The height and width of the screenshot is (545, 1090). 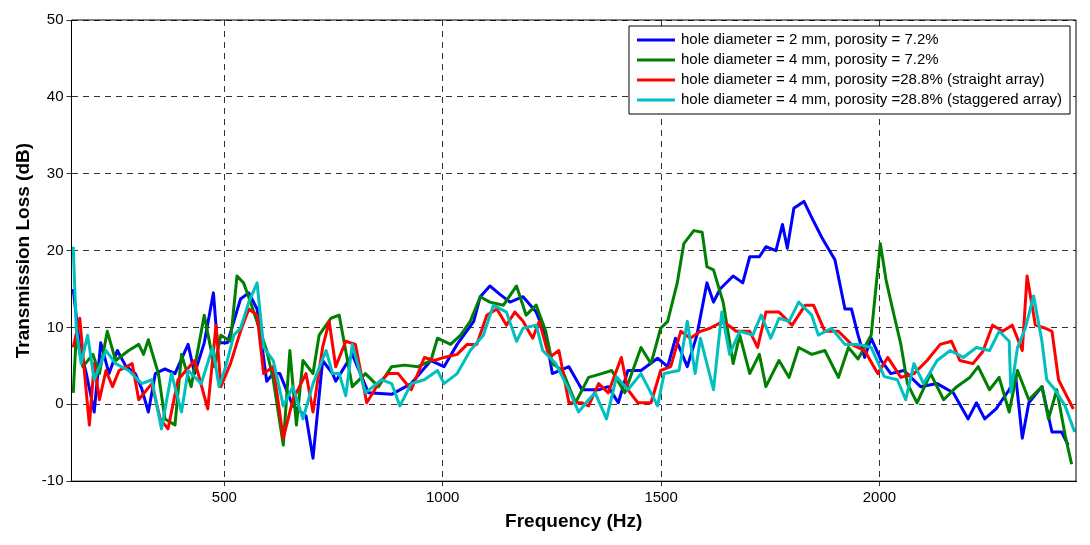 I want to click on legend-label: hole diameter = 2 mm, porosity = 7.2%, so click(x=809, y=39).